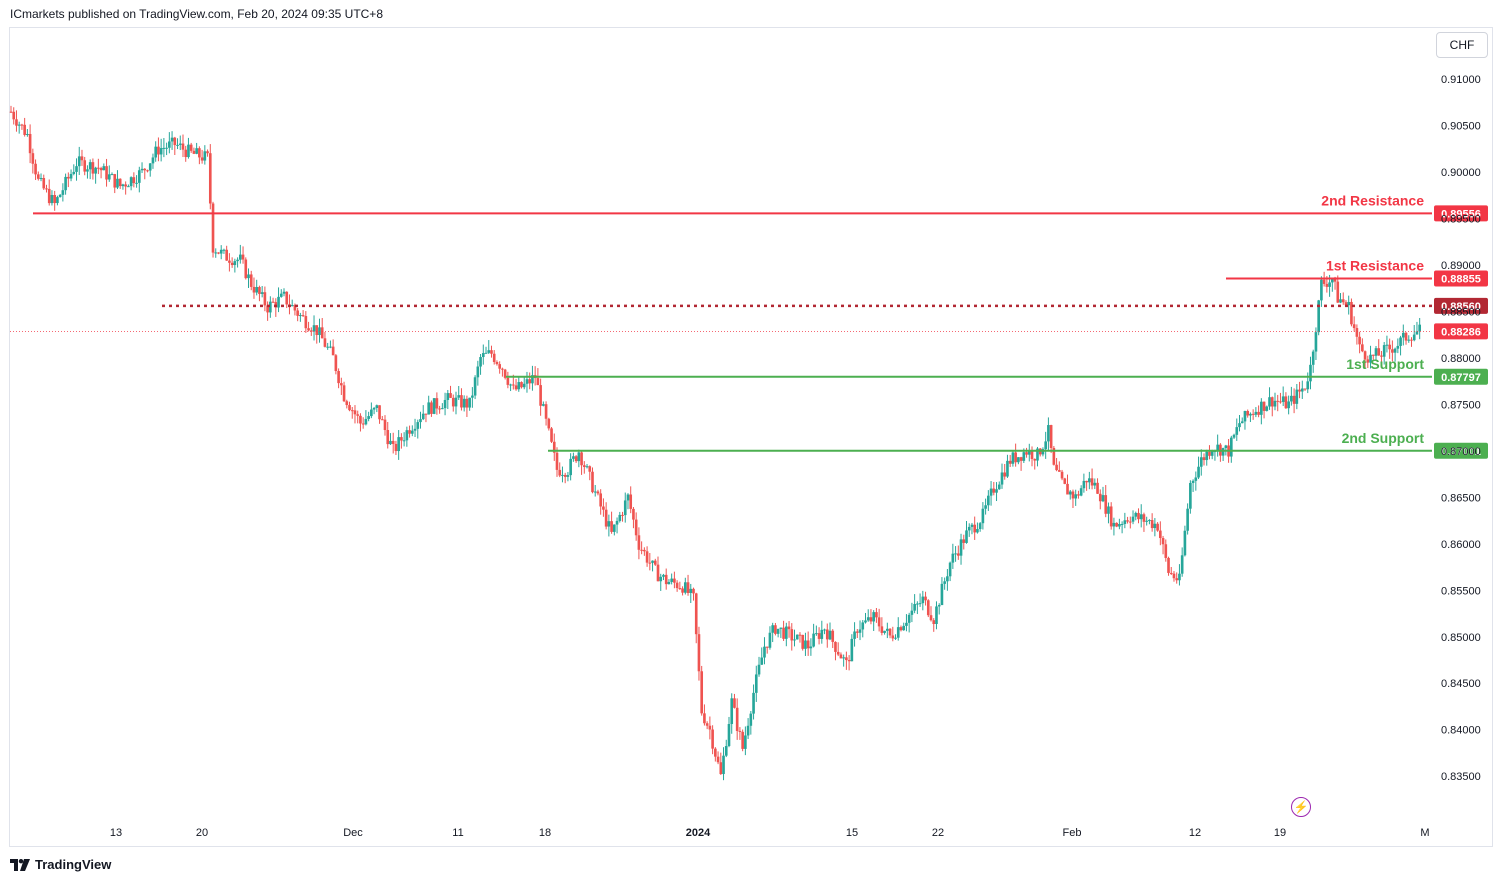  I want to click on y-tick-label: 0.84000, so click(1461, 731).